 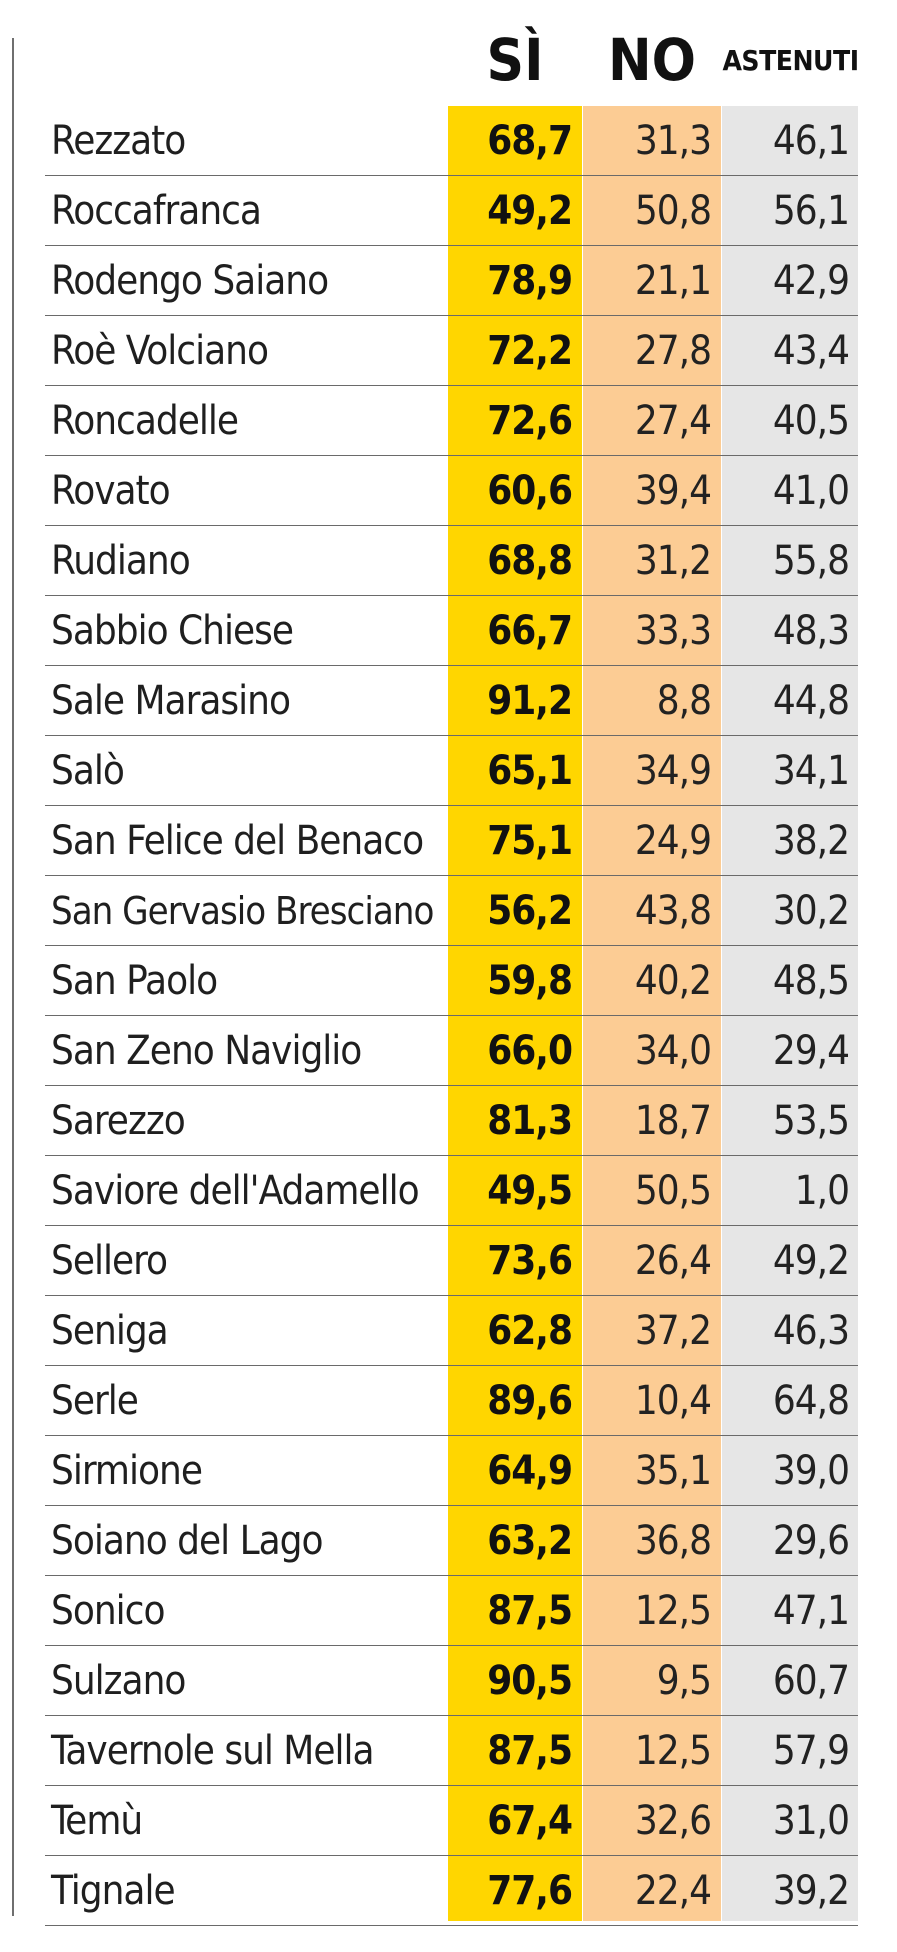 What do you see at coordinates (530, 561) in the screenshot?
I see `si-value: 68,8` at bounding box center [530, 561].